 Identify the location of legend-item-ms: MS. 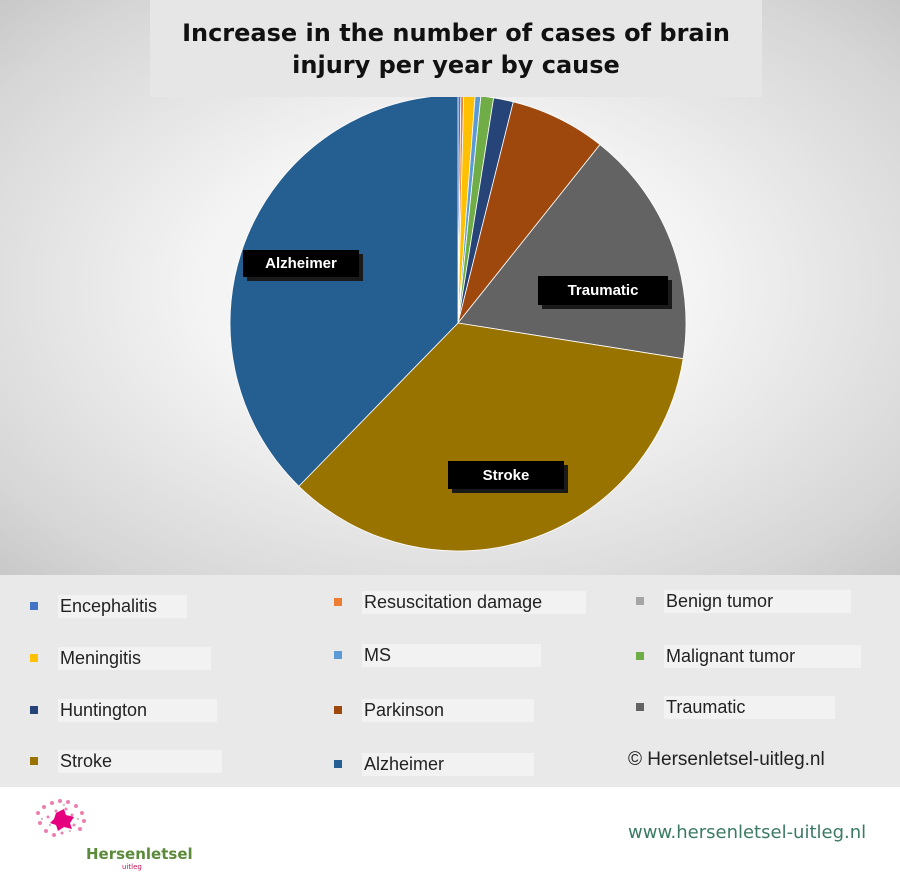
(437, 655).